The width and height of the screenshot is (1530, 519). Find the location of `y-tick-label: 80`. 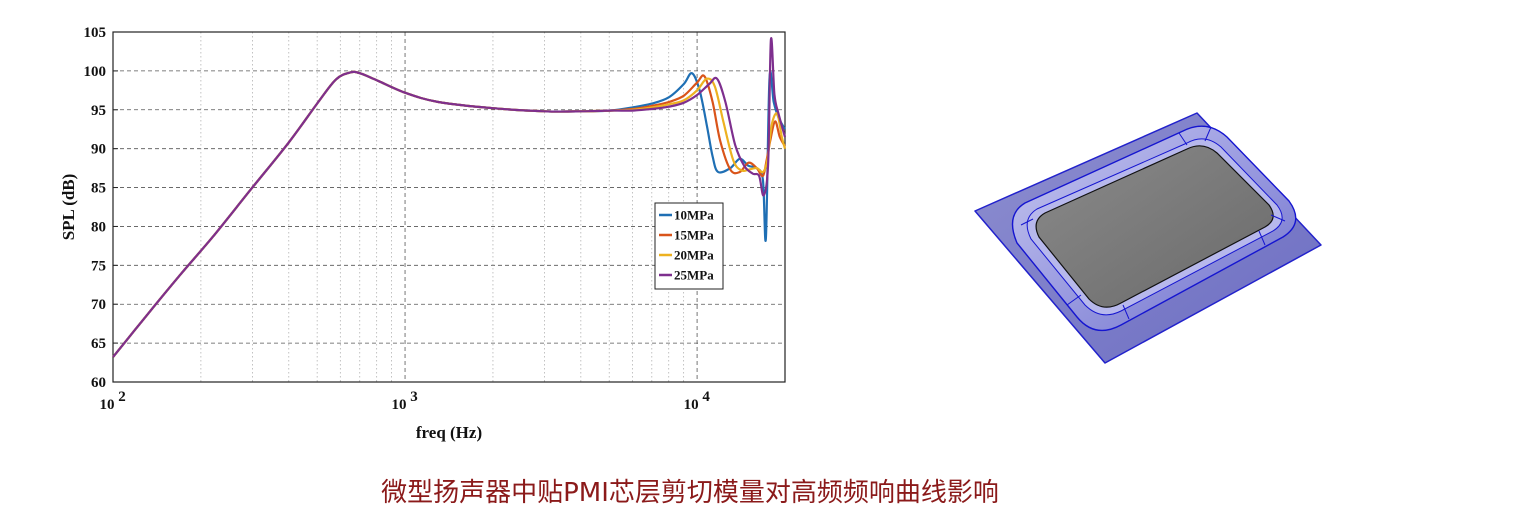

y-tick-label: 80 is located at coordinates (98, 227).